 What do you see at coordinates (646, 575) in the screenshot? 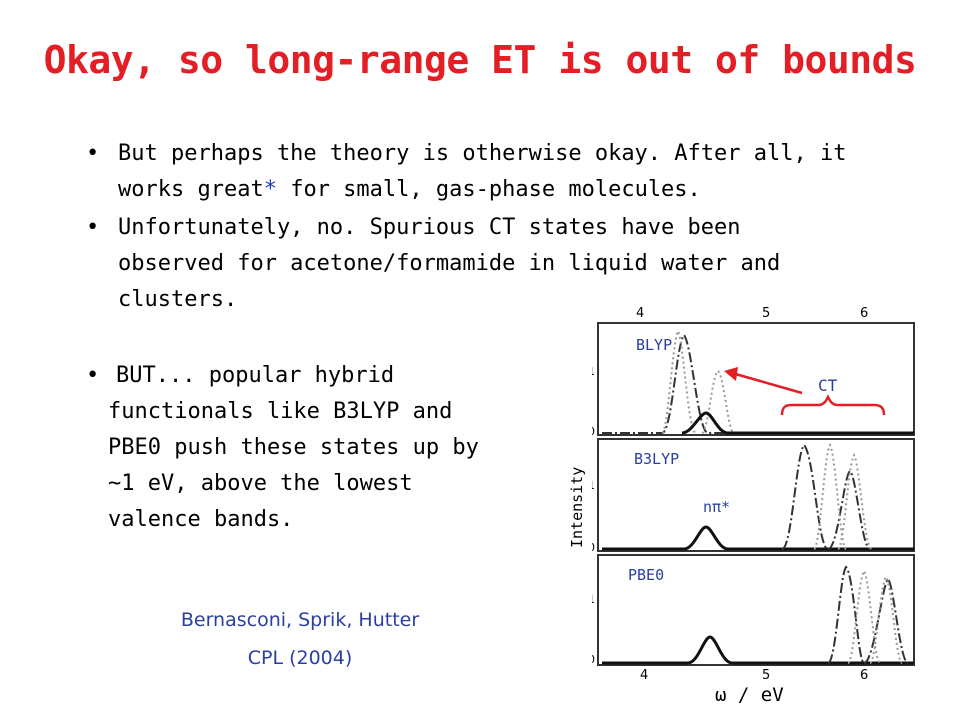
I see `label-pbe0: PBE0` at bounding box center [646, 575].